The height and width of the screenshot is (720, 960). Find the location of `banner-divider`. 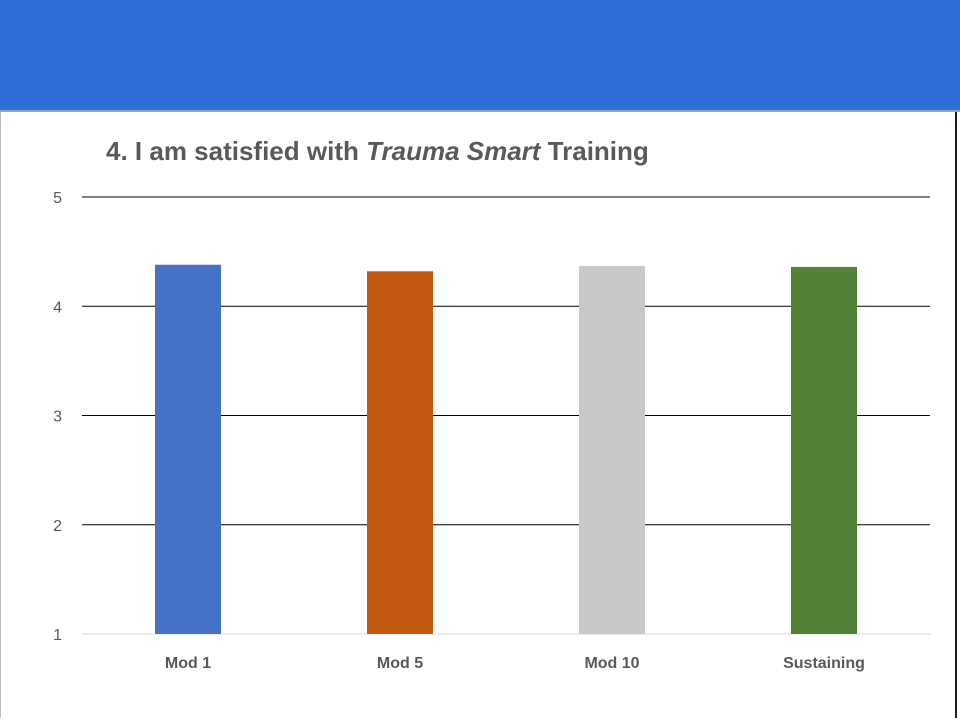

banner-divider is located at coordinates (480, 111).